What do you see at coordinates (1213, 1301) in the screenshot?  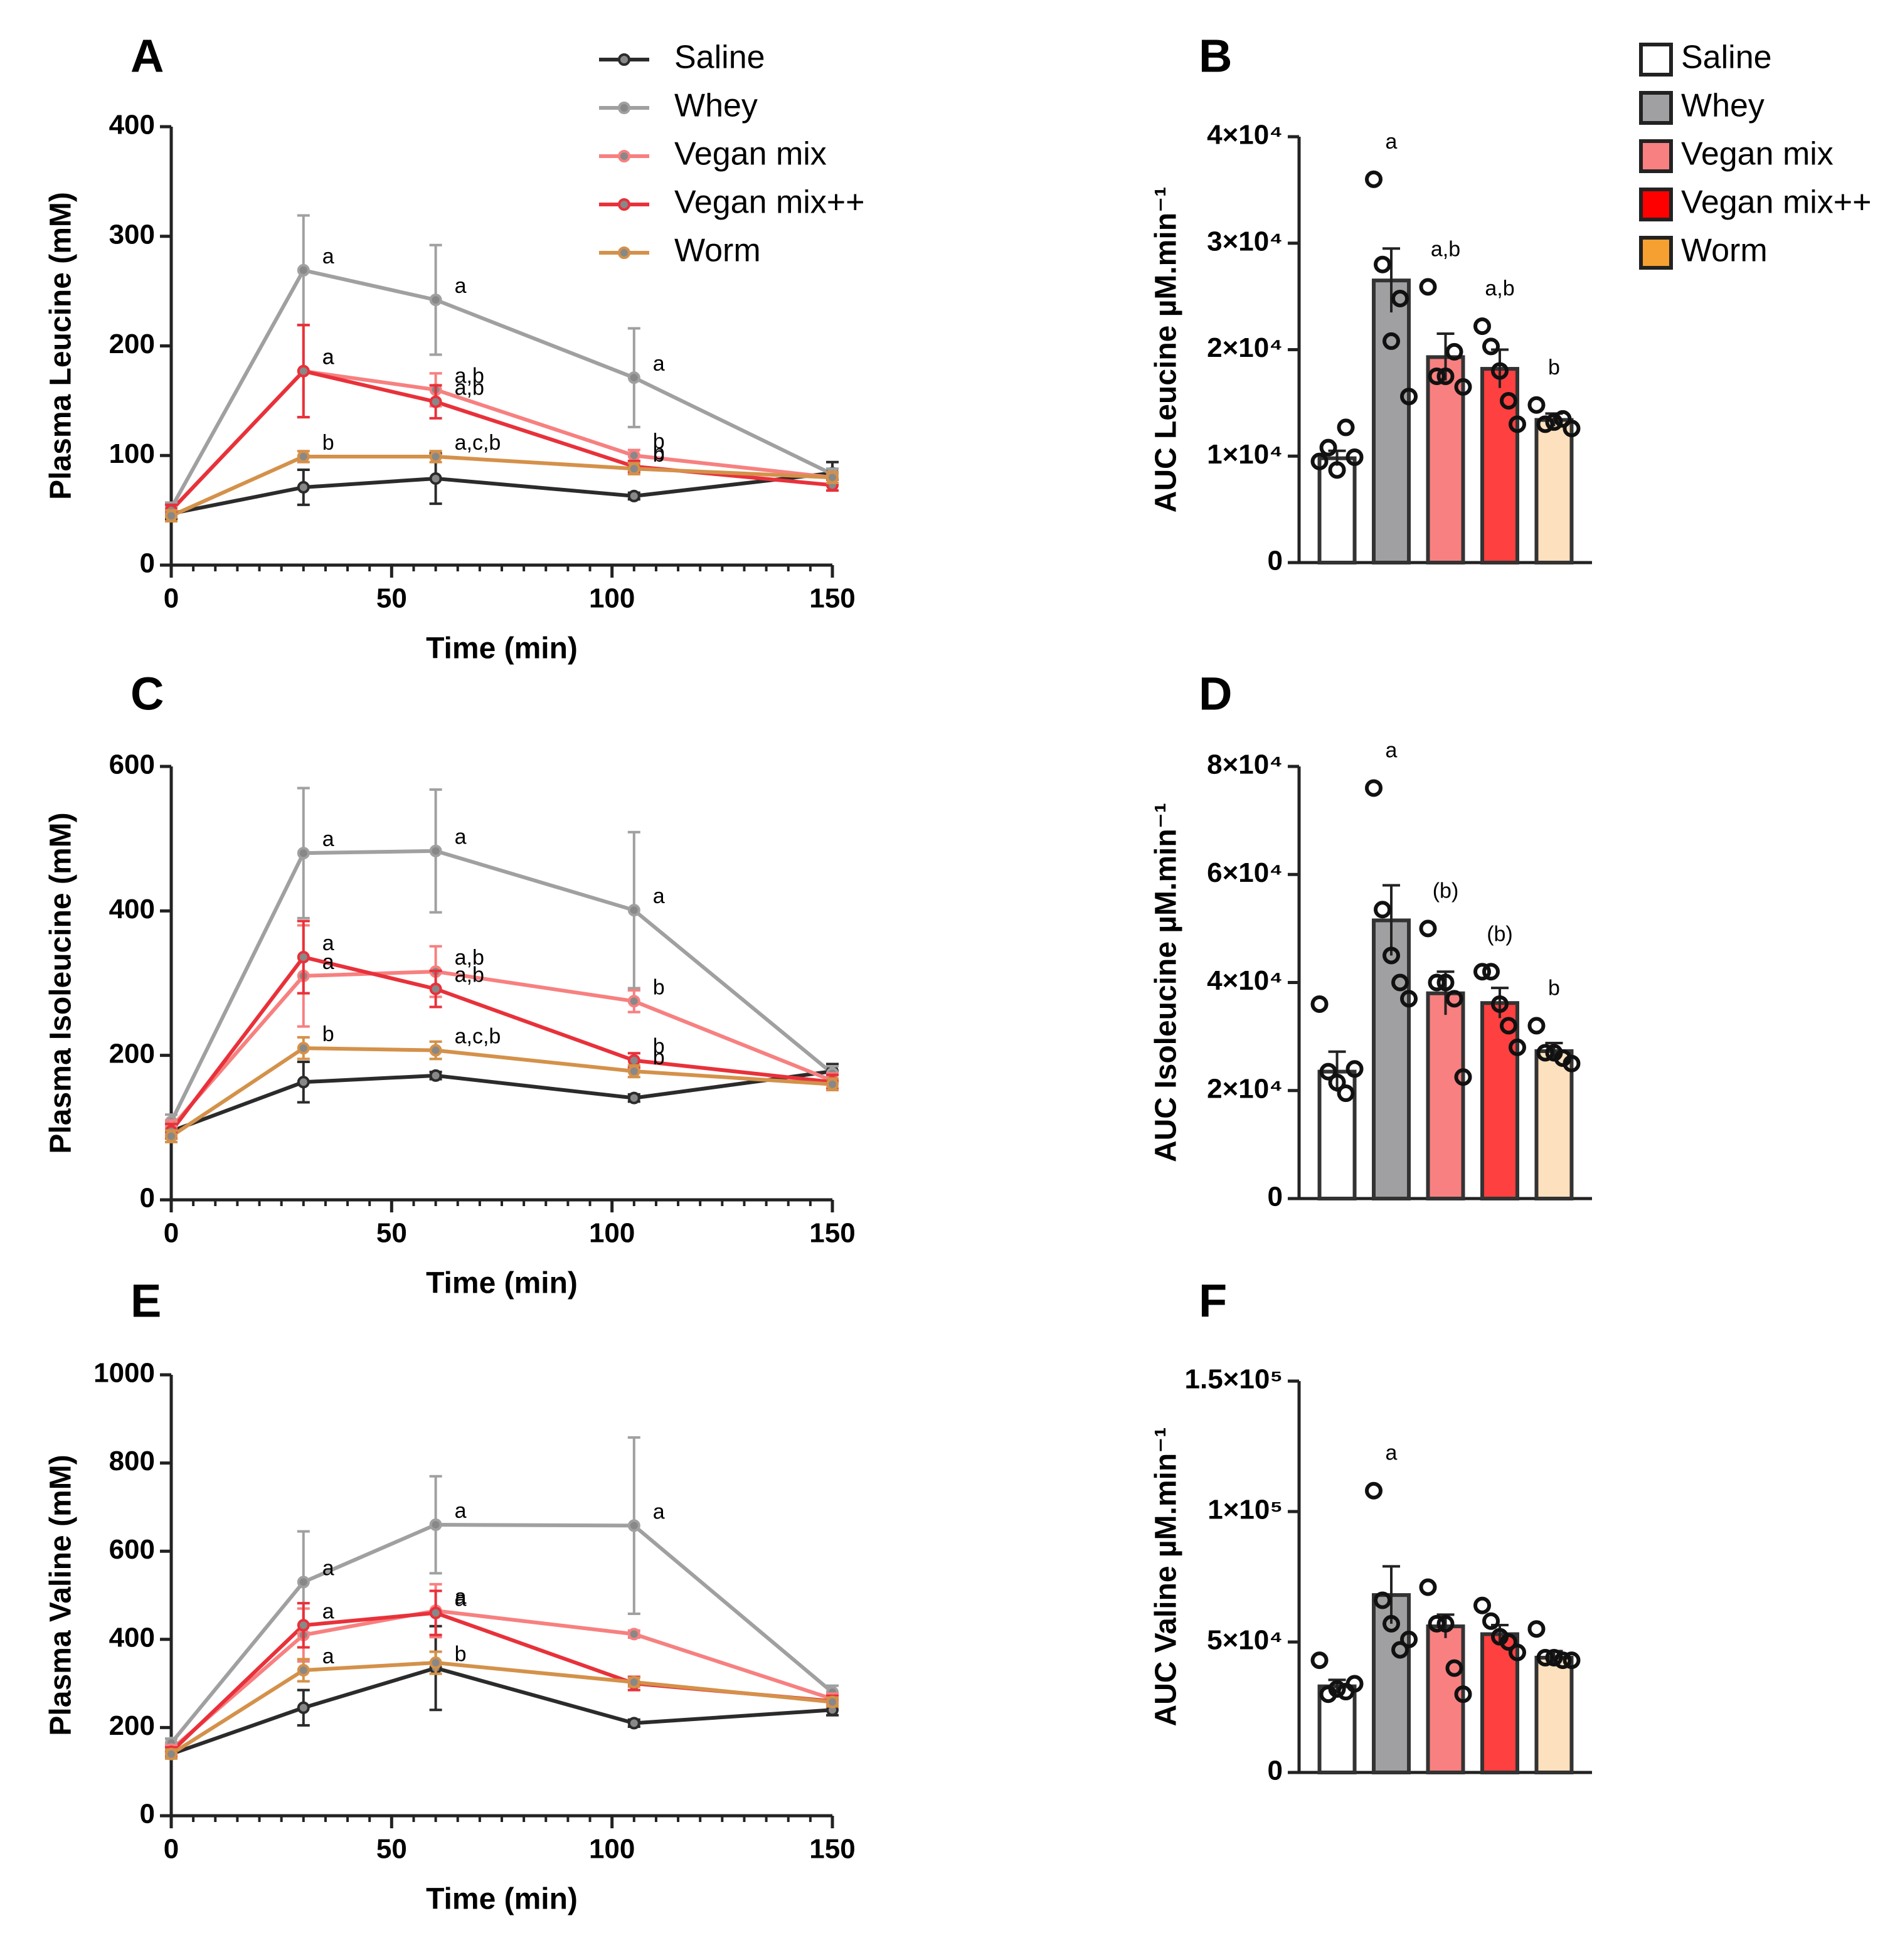 I see `panel-label: F` at bounding box center [1213, 1301].